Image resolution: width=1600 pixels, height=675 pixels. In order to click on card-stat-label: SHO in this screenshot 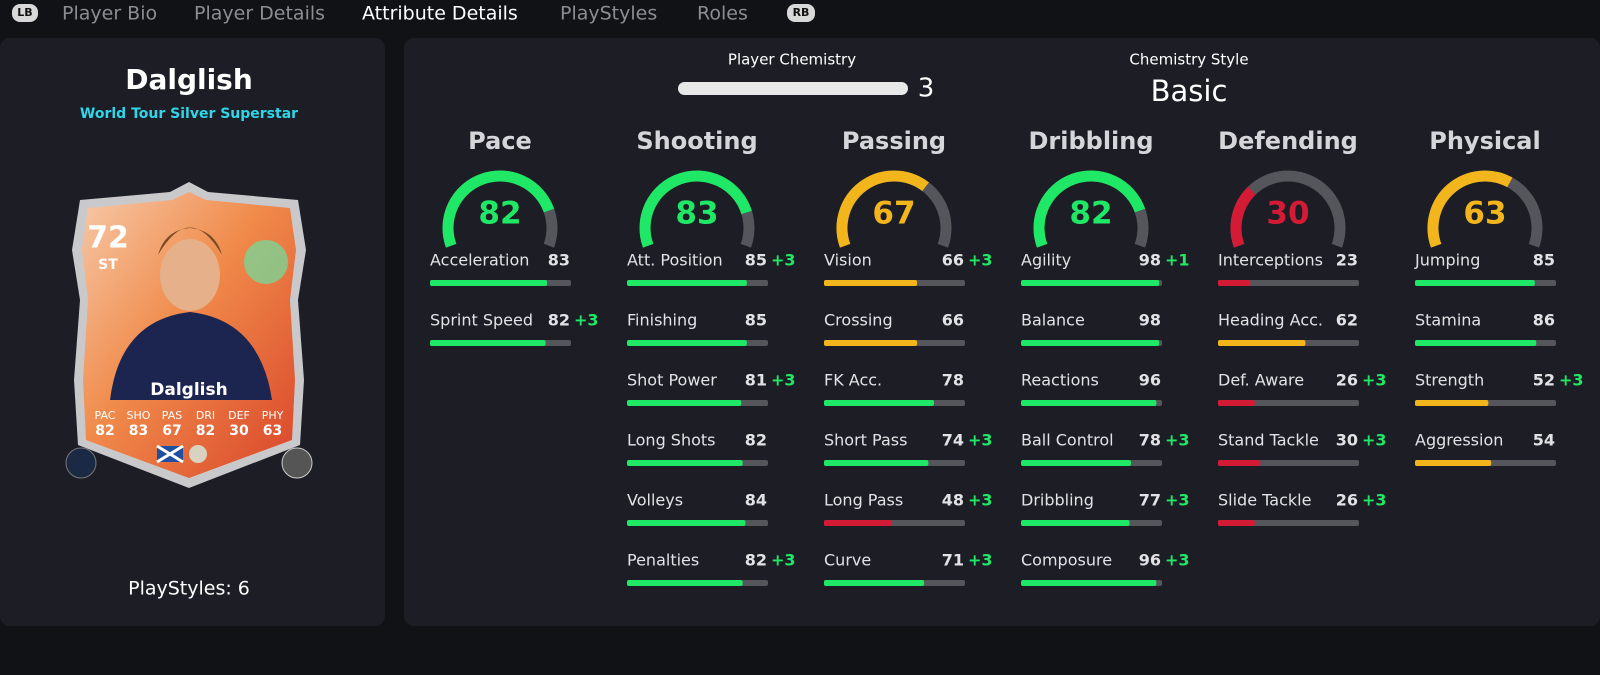, I will do `click(139, 415)`.